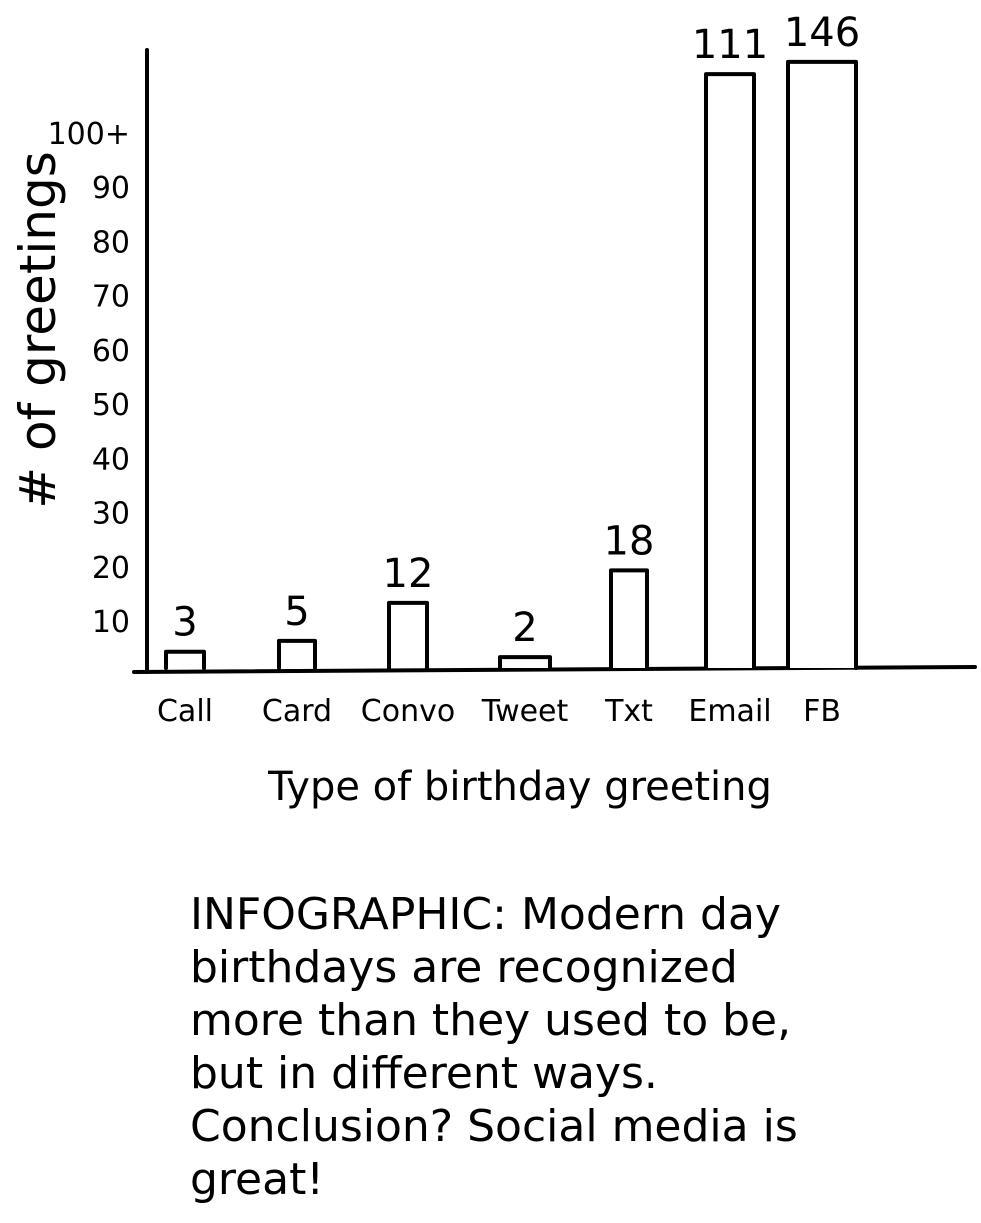 Image resolution: width=981 pixels, height=1223 pixels. What do you see at coordinates (111, 351) in the screenshot?
I see `y-tick-label: 60` at bounding box center [111, 351].